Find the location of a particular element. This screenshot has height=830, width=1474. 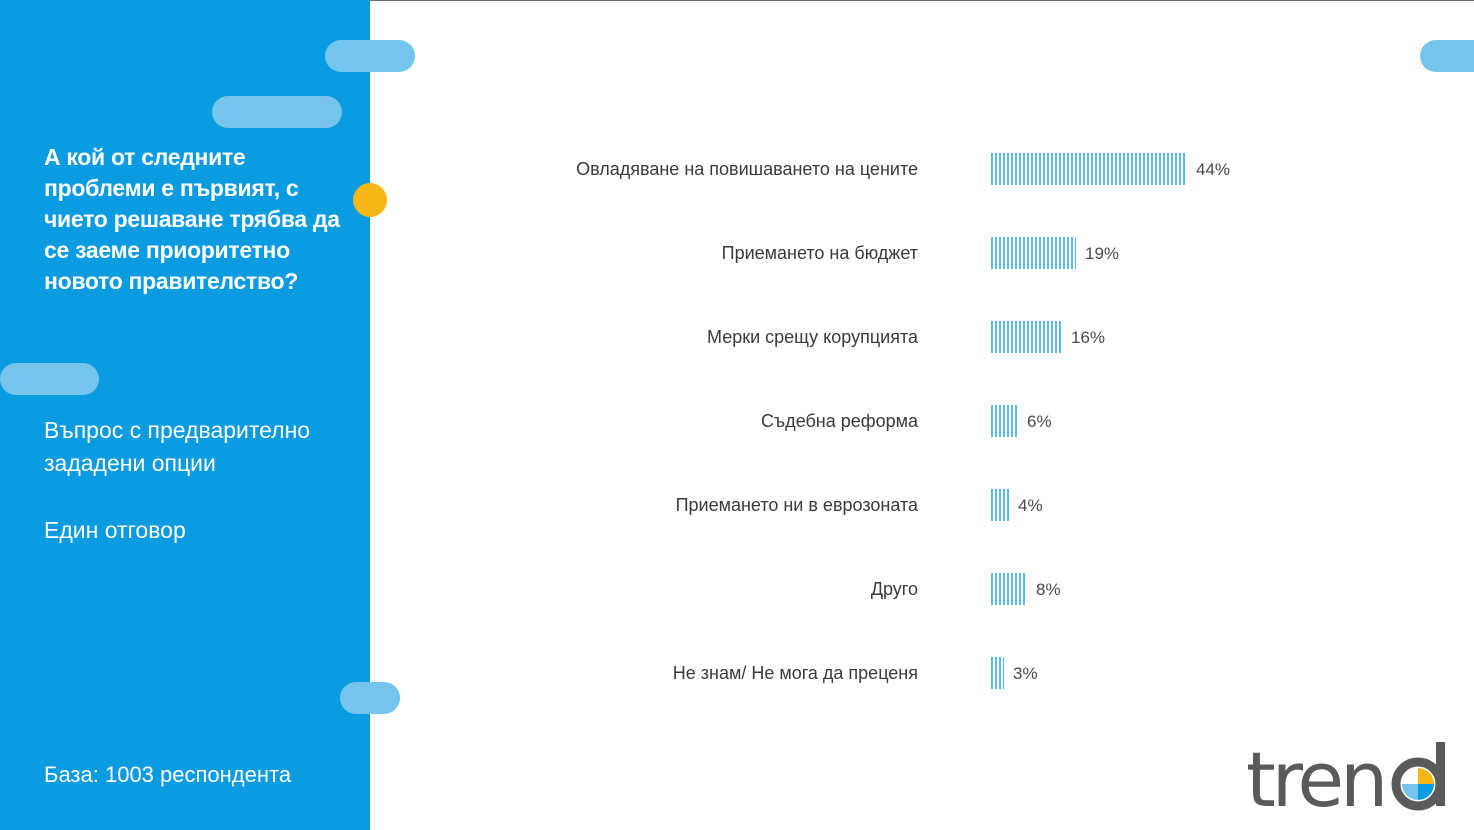

category-label: Друго is located at coordinates (894, 589).